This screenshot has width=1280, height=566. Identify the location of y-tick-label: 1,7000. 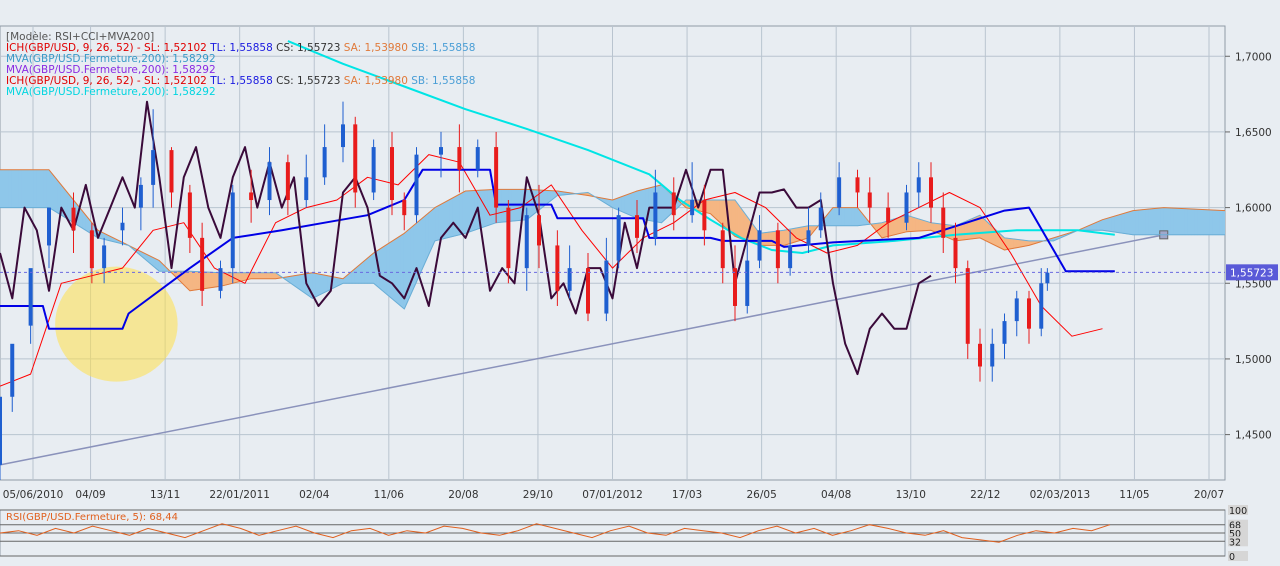
(1253, 57).